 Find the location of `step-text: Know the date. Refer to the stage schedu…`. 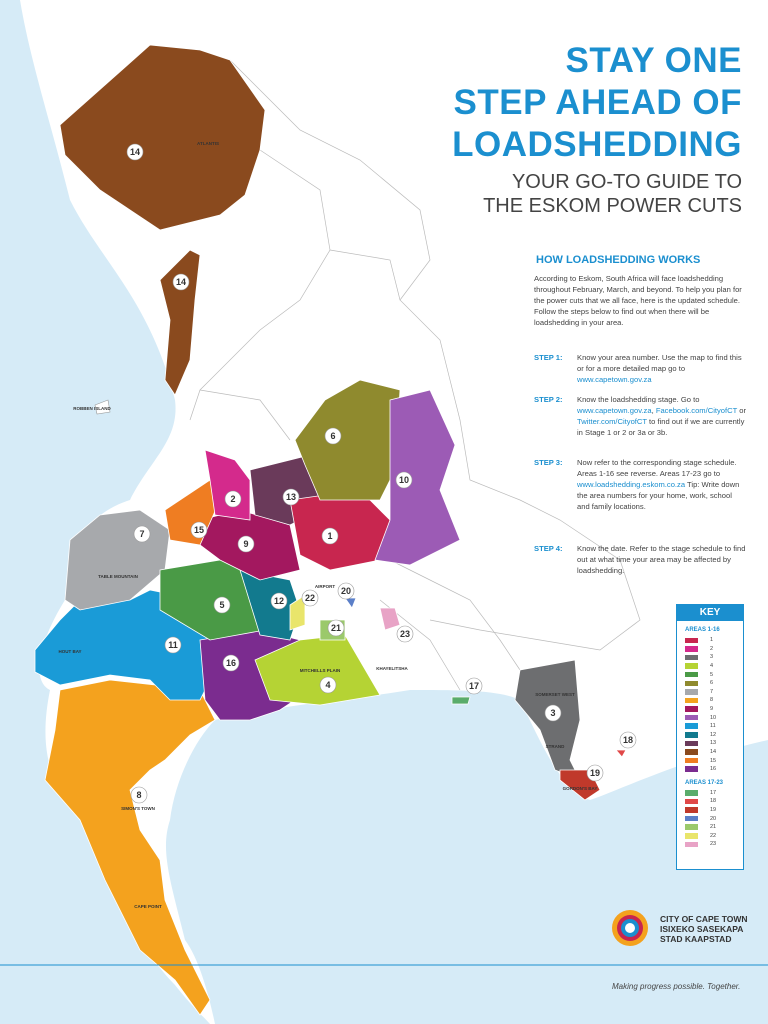

step-text: Know the date. Refer to the stage schedu… is located at coordinates (661, 559).